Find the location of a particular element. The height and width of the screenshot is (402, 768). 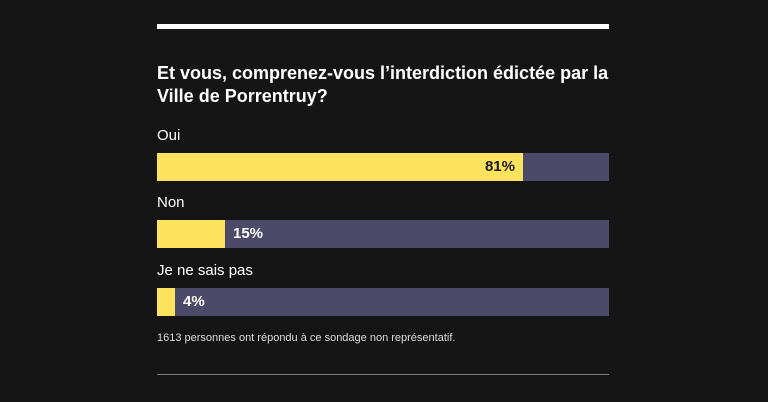

option-label-non: Non is located at coordinates (171, 202).